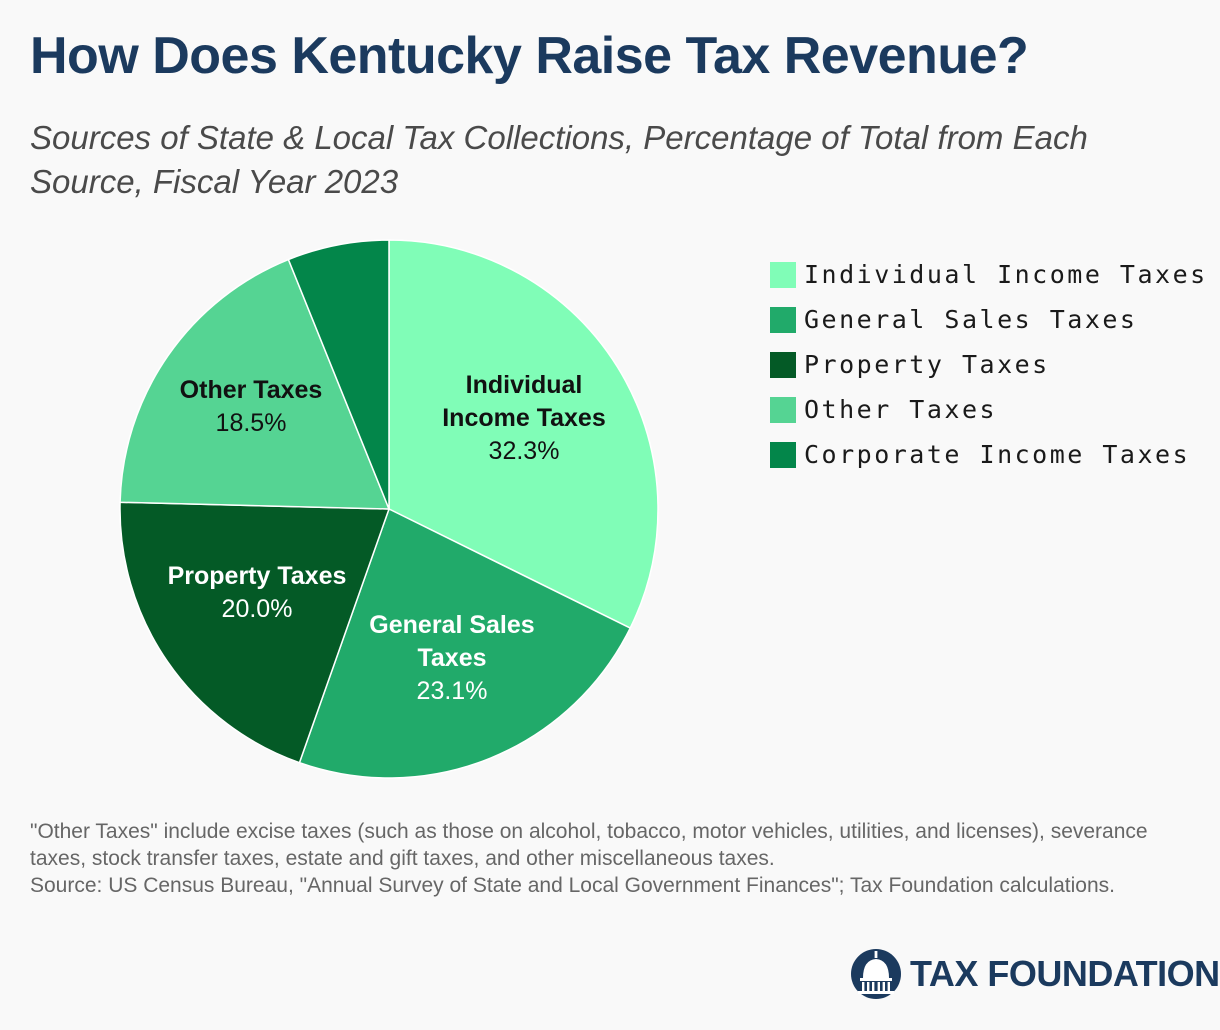  Describe the element at coordinates (338, 374) in the screenshot. I see `pie-slice-corporate-income-taxes` at that location.